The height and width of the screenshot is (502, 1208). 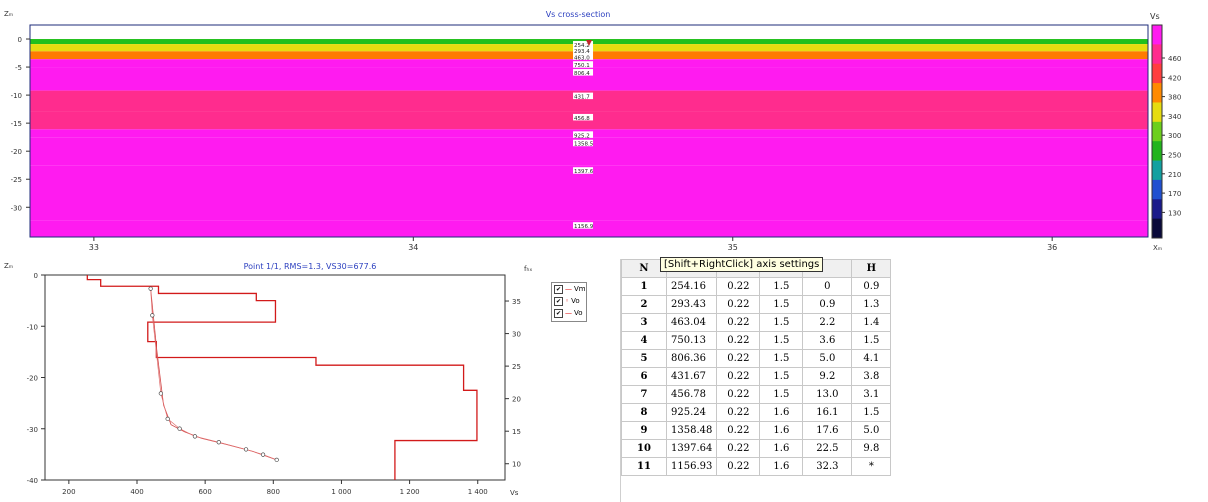 I want to click on table-cell: 1156.93, so click(x=691, y=466).